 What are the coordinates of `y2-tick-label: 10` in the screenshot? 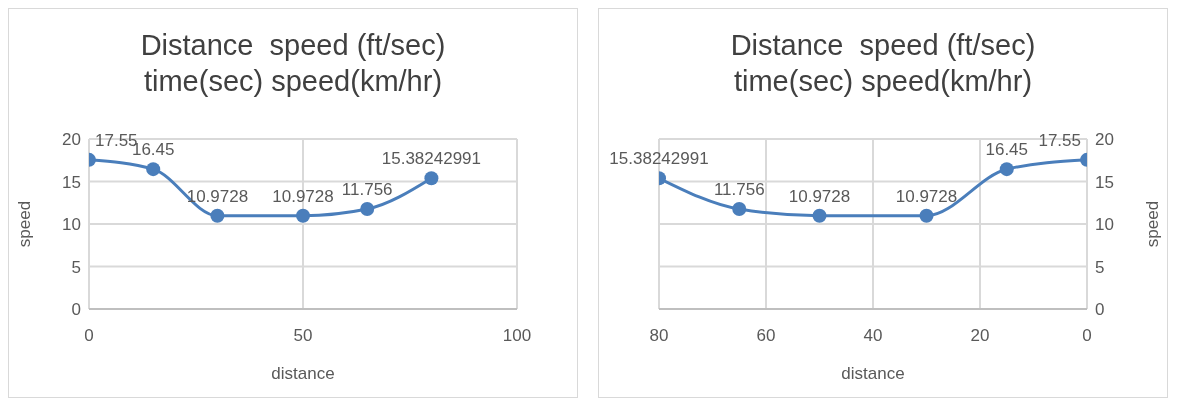 It's located at (1104, 225).